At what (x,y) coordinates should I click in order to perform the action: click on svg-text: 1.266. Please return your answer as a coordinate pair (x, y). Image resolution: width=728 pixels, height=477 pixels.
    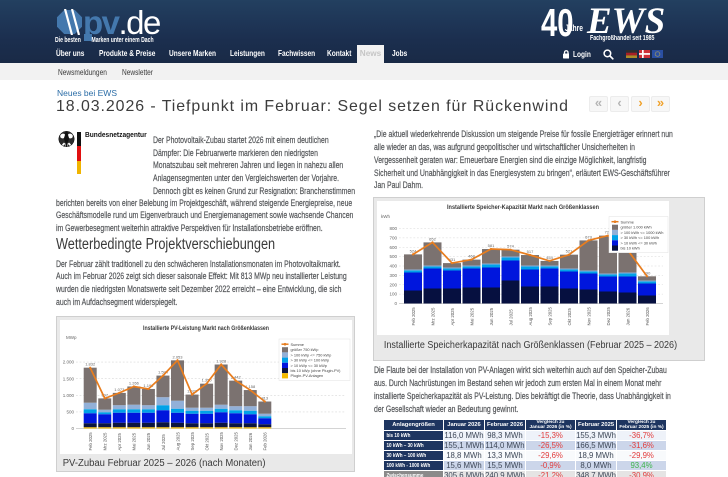
    Looking at the image, I should click on (134, 383).